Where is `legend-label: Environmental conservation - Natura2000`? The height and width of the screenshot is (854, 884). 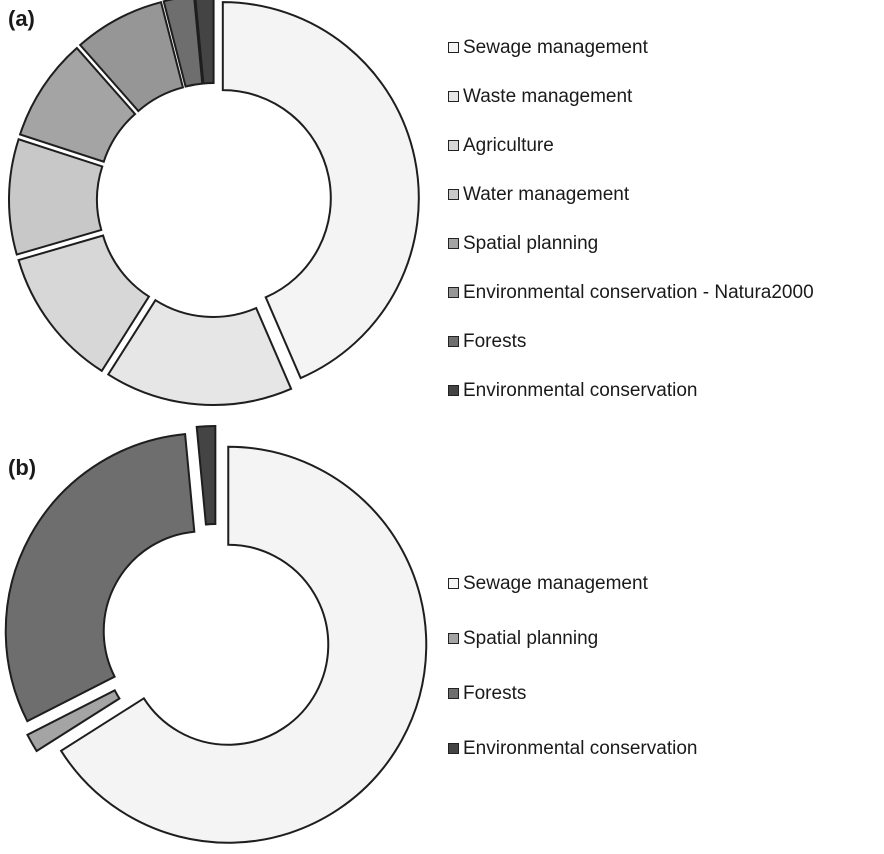 legend-label: Environmental conservation - Natura2000 is located at coordinates (638, 292).